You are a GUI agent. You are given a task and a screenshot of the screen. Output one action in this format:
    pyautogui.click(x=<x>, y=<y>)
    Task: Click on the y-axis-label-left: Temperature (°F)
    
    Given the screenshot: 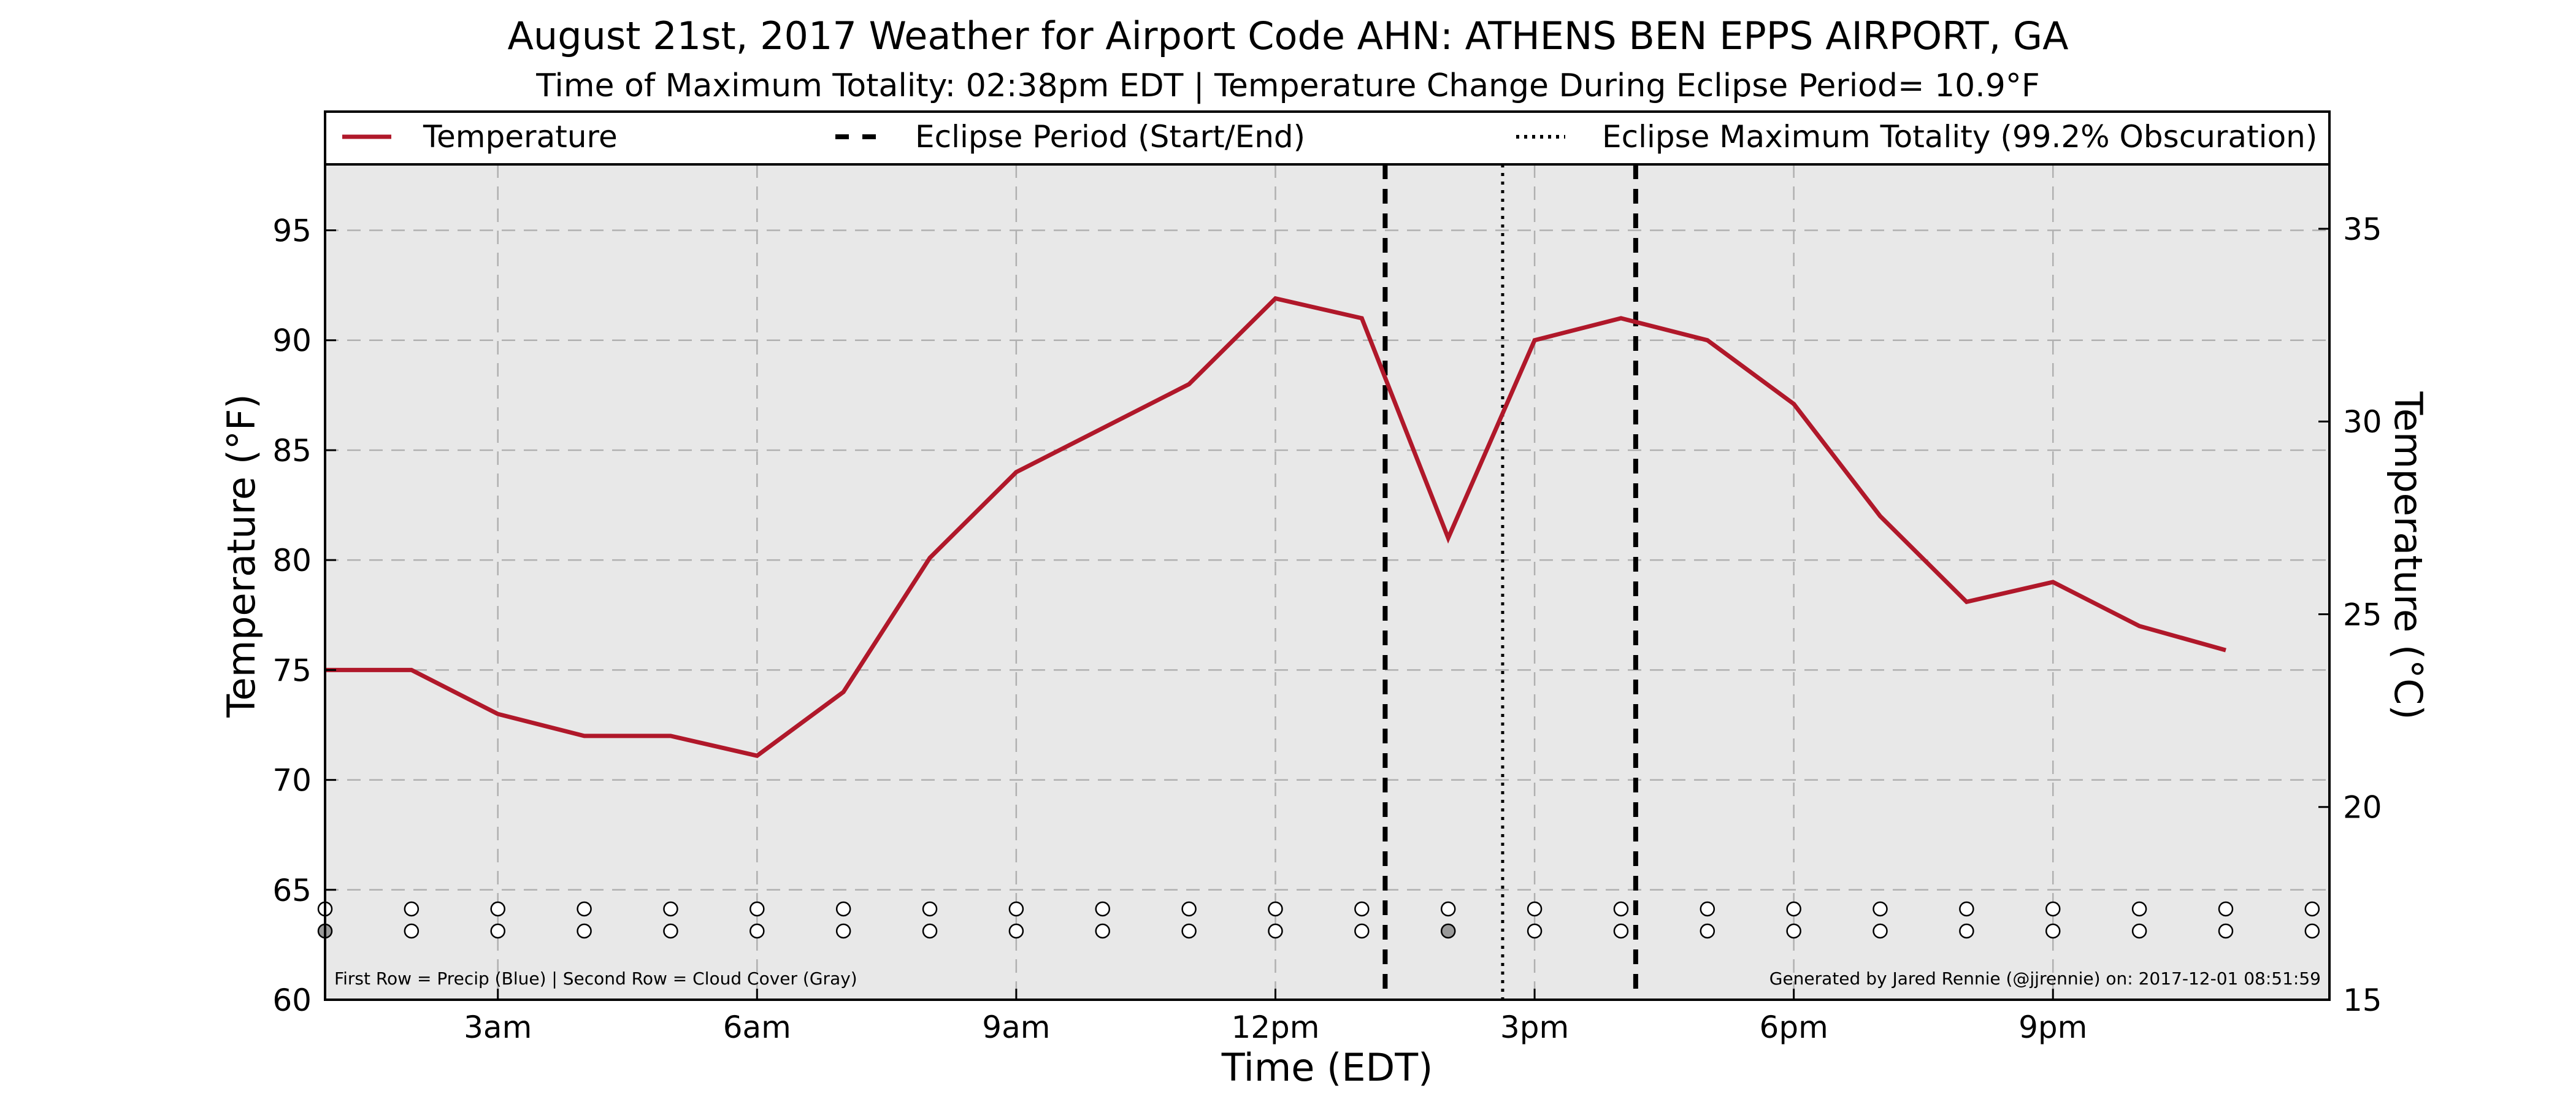 What is the action you would take?
    pyautogui.click(x=241, y=556)
    